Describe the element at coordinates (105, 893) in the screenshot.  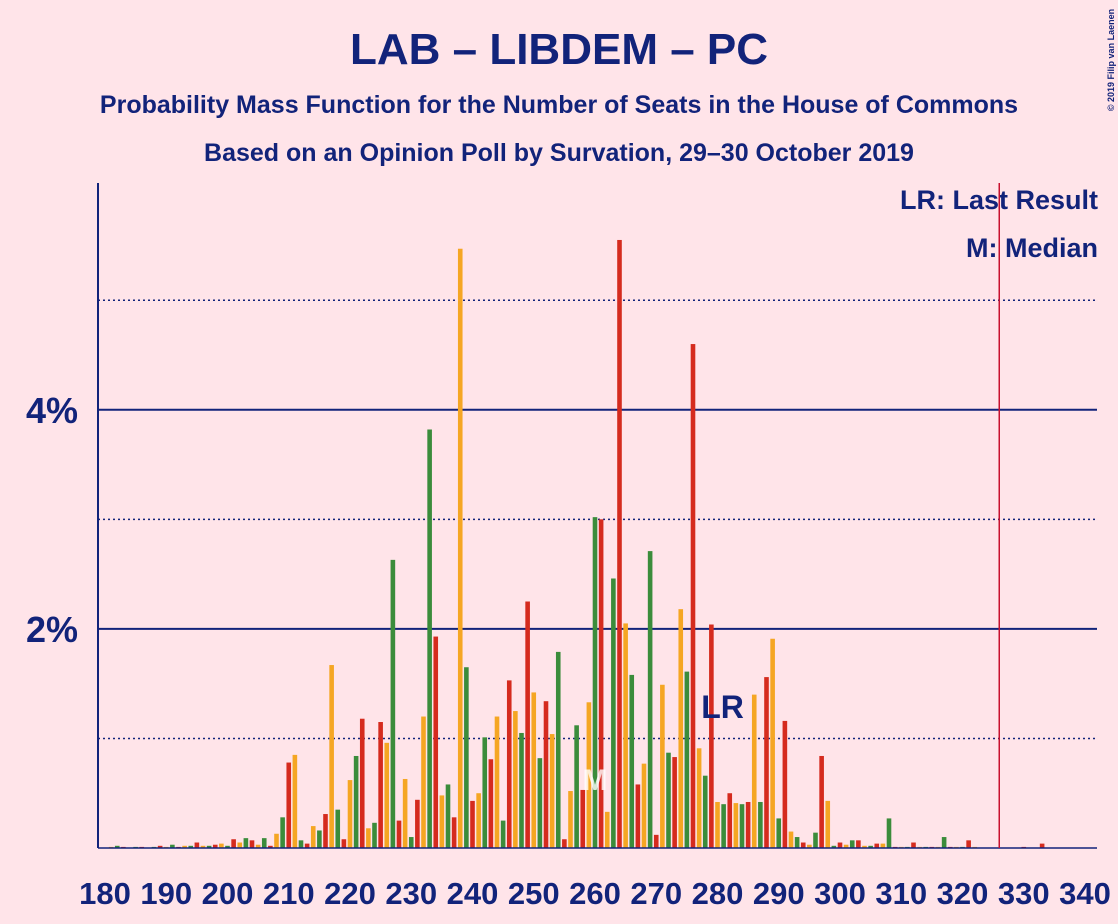
I see `x-tick-label: 180` at that location.